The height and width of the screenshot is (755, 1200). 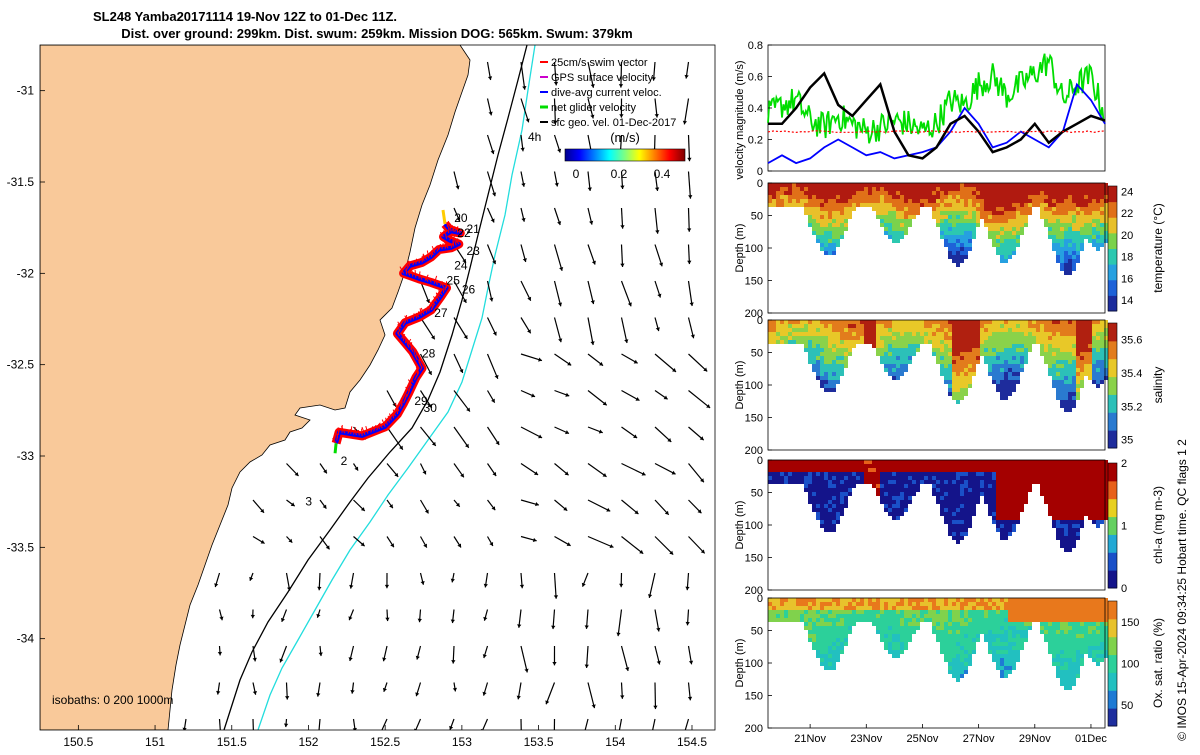 I want to click on colorbar-tick-label: 1, so click(x=1124, y=527).